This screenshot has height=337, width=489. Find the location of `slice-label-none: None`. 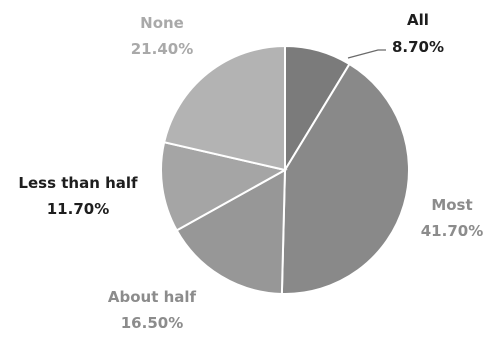

slice-label-none: None is located at coordinates (162, 23).